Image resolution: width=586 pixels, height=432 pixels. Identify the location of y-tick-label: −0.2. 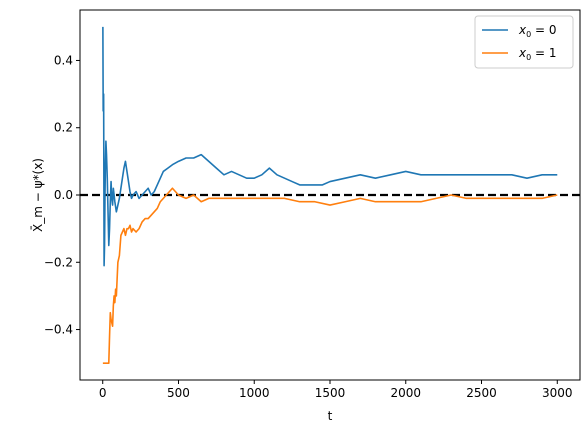
(58, 262).